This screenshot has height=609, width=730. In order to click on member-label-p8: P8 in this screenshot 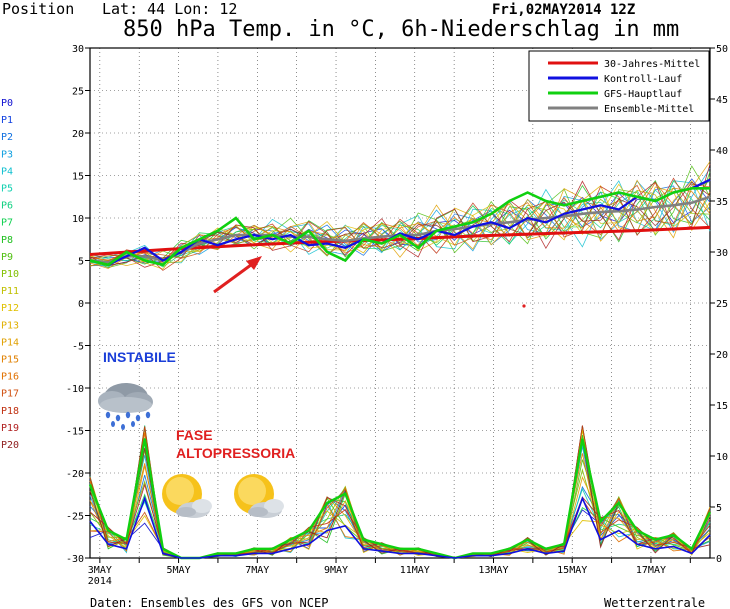, I will do `click(7, 240)`.